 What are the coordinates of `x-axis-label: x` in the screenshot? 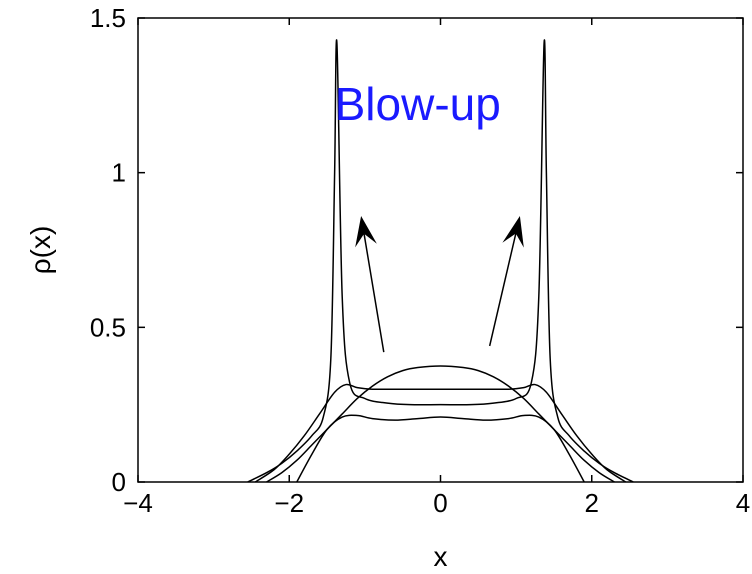 It's located at (441, 556).